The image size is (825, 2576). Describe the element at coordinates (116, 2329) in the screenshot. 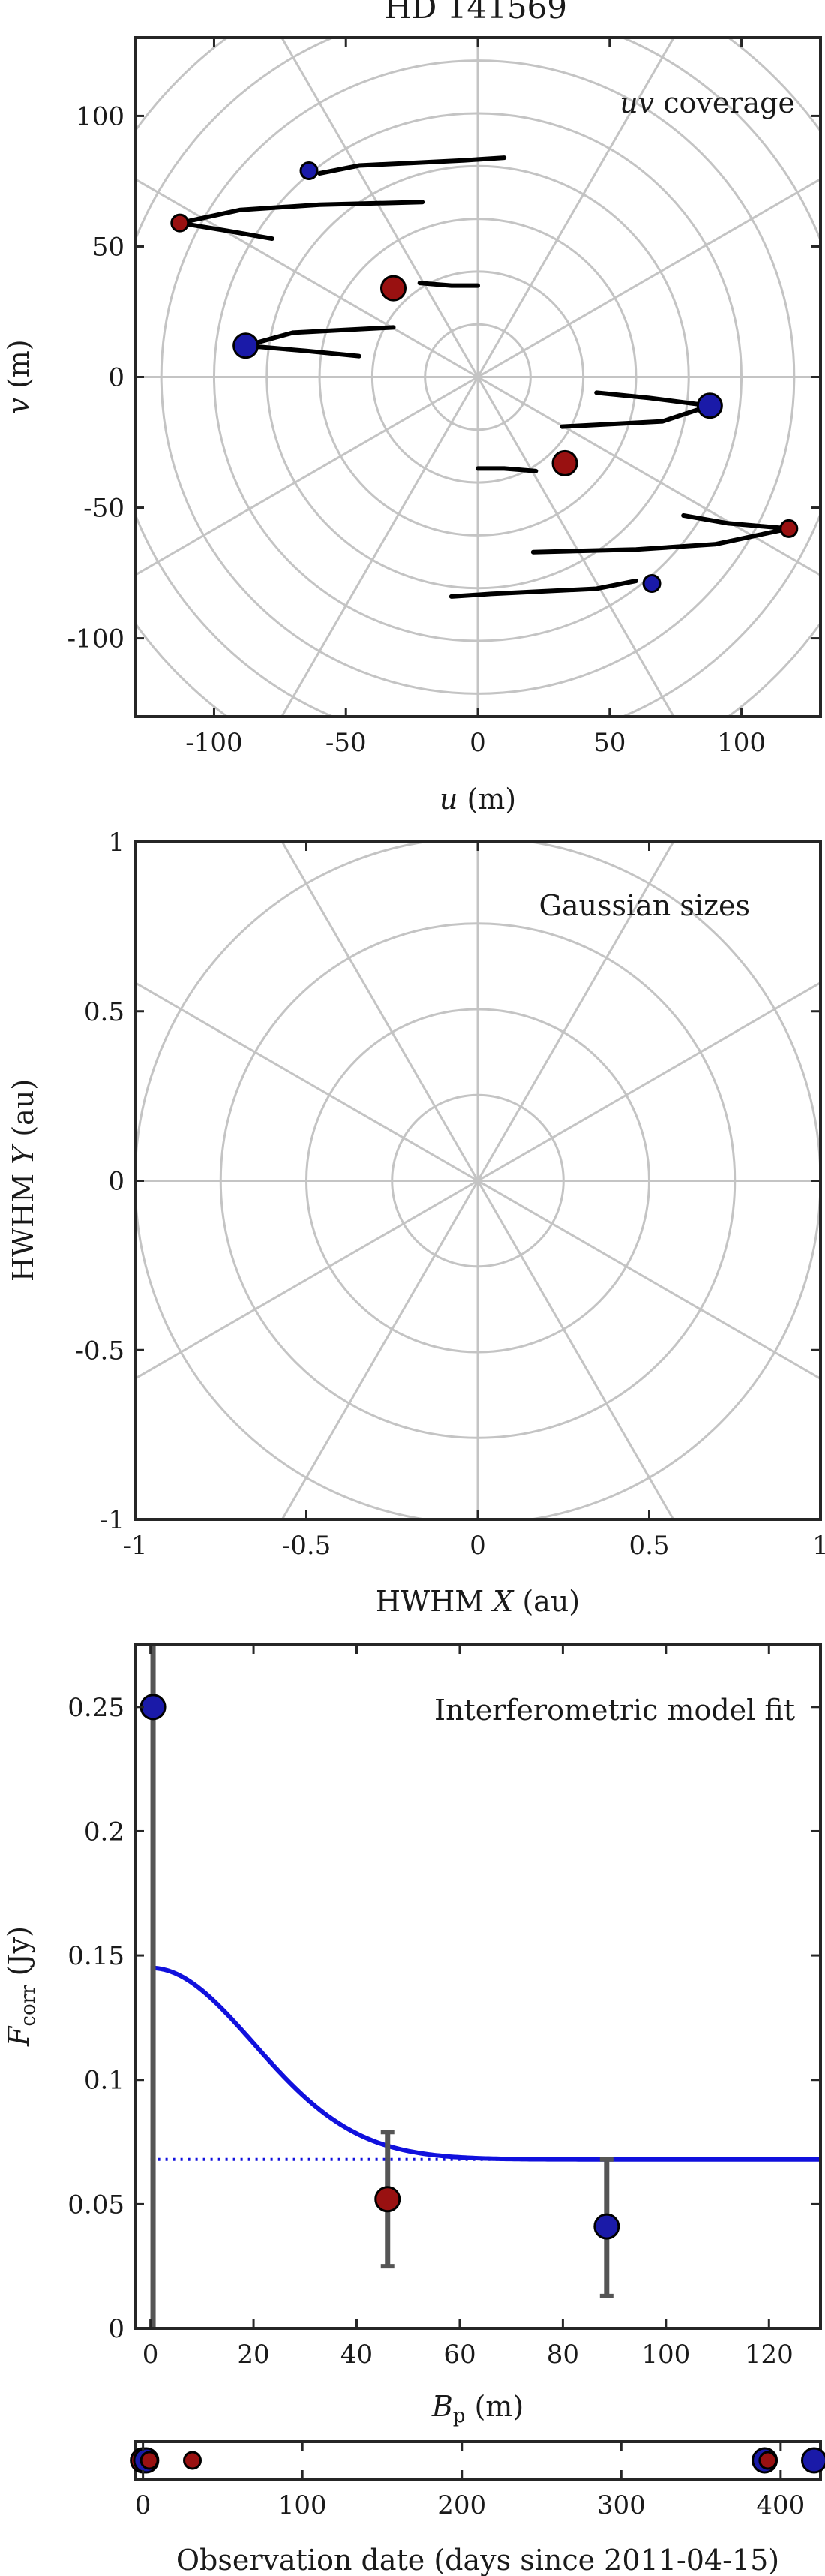

I see `model-ytick-label: 0` at that location.